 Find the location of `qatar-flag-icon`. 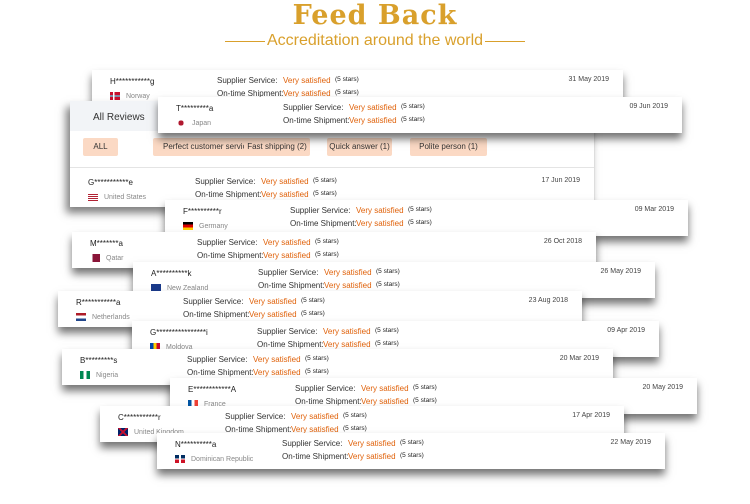

qatar-flag-icon is located at coordinates (95, 258).